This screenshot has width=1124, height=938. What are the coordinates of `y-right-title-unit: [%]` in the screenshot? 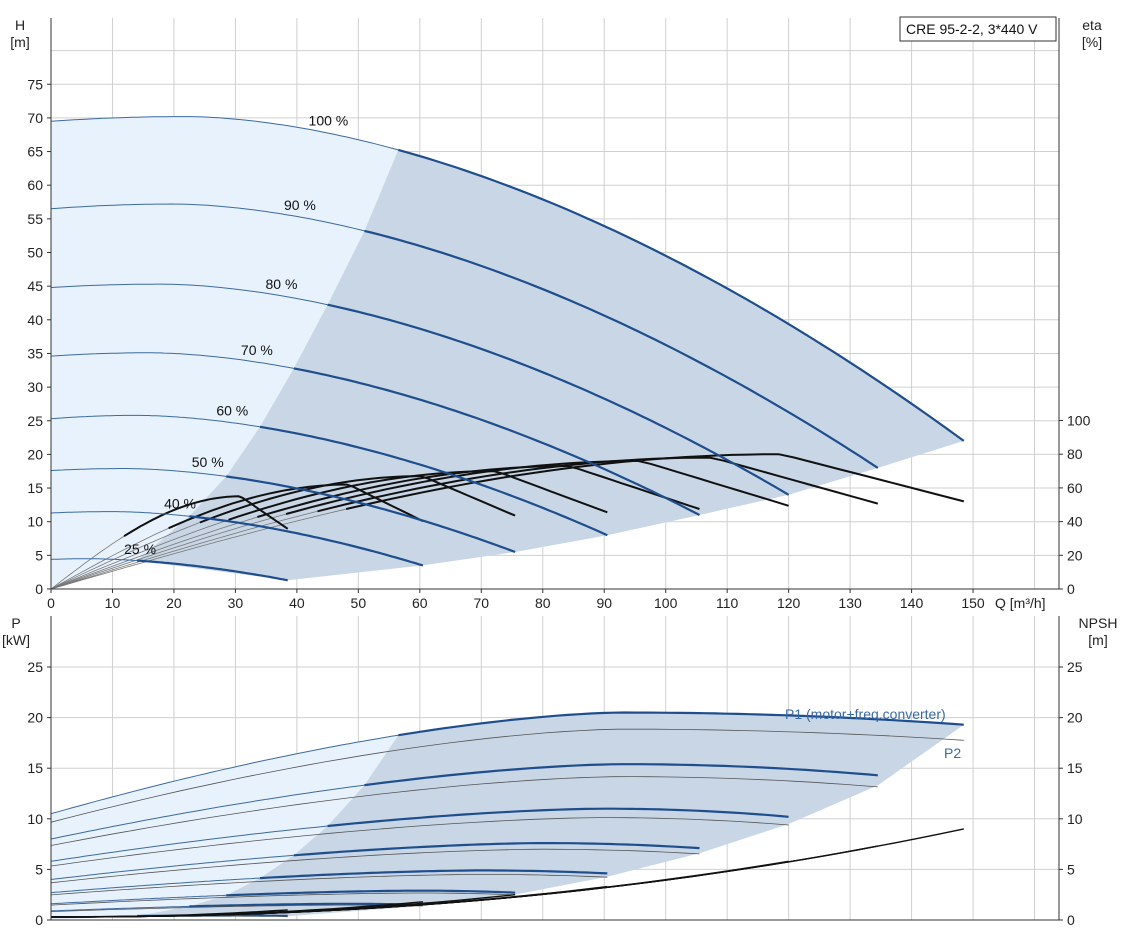 It's located at (1092, 42).